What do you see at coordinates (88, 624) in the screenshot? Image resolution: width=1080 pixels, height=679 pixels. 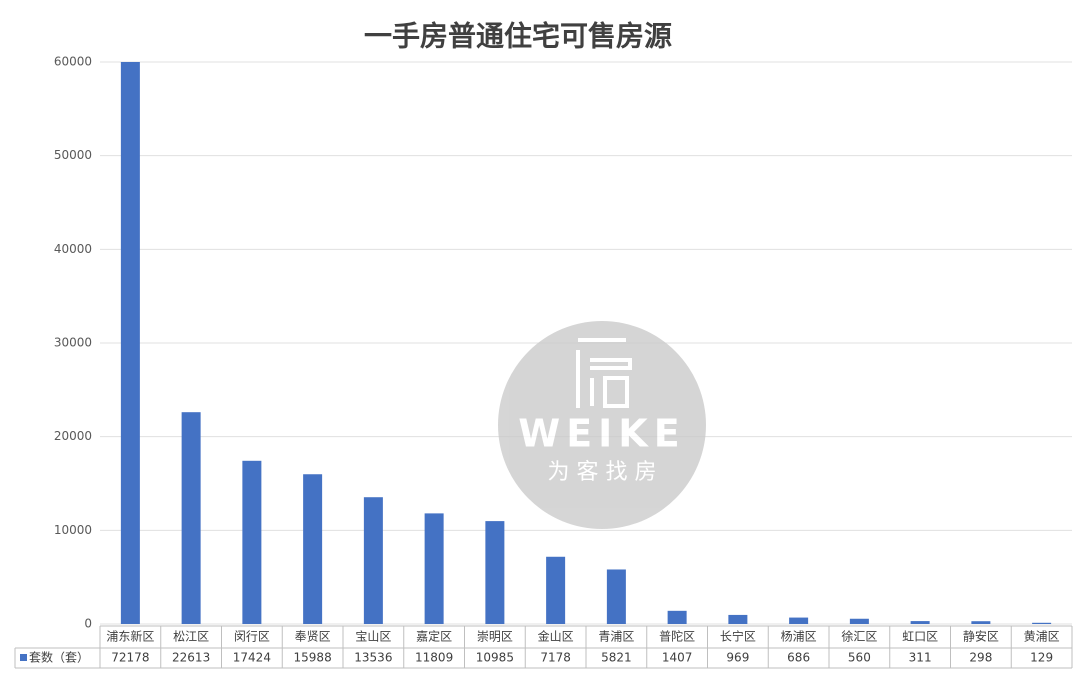 I see `y-tick-label: 0` at bounding box center [88, 624].